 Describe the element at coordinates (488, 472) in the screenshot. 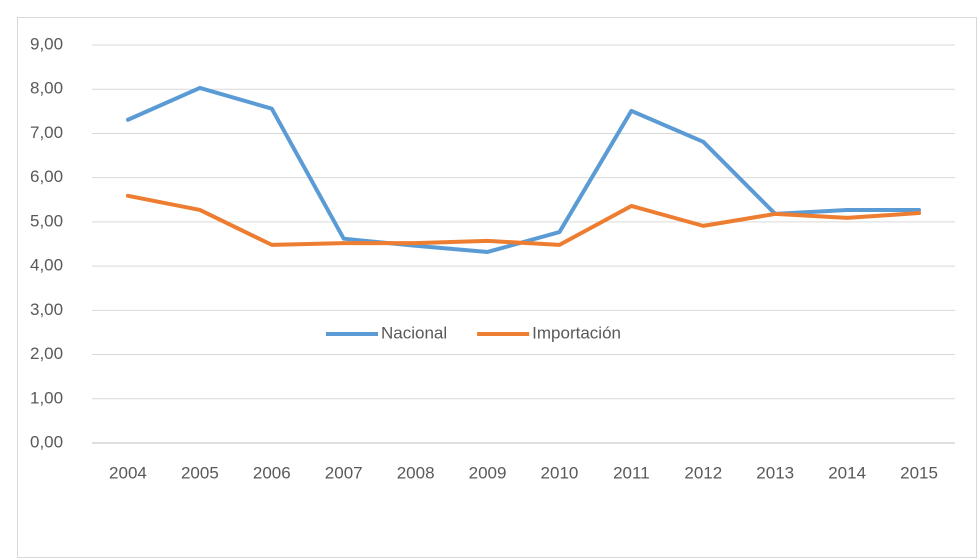

I see `x-tick-label: 2009` at that location.